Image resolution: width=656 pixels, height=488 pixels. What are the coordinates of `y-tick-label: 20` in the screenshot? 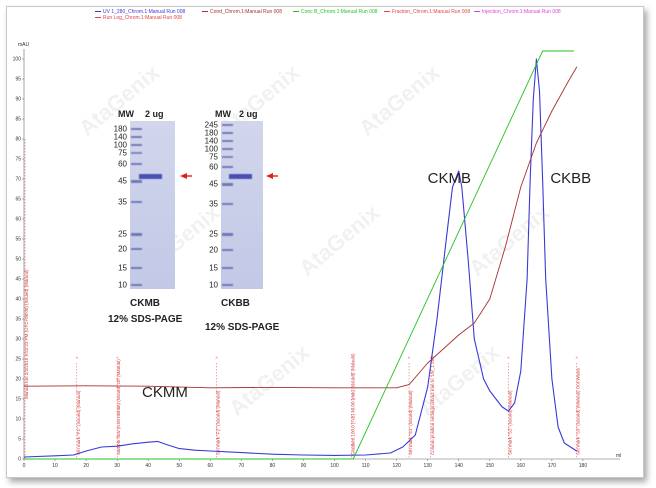 It's located at (18, 380).